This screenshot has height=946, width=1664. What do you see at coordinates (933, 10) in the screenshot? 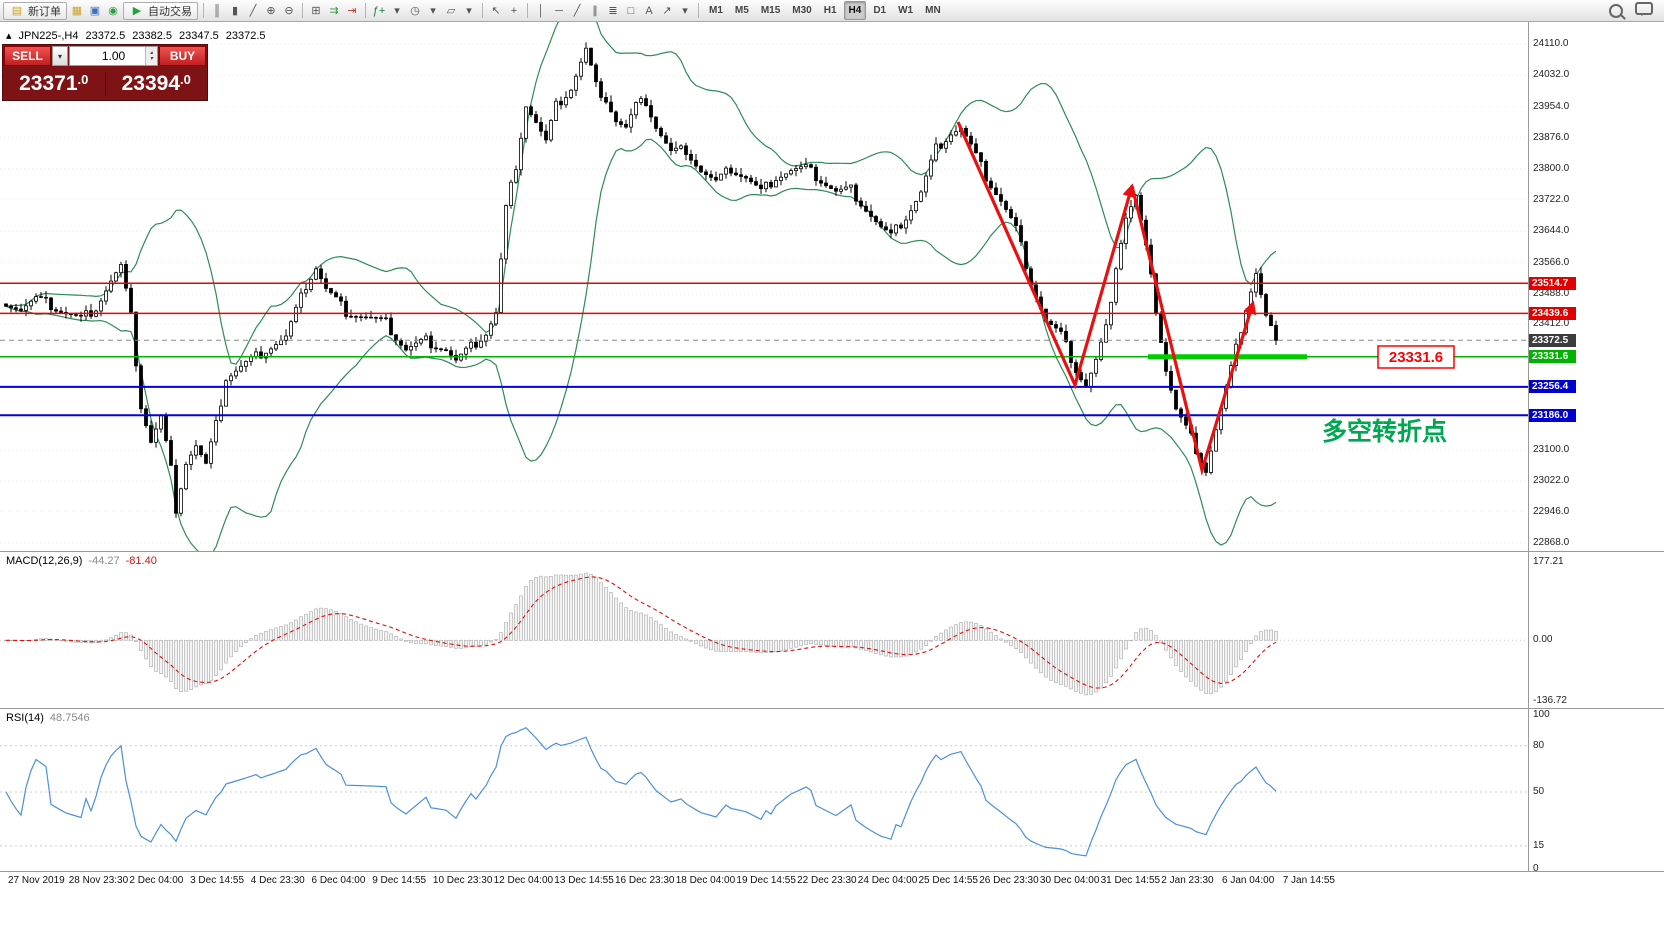
I see `timeframe-mn-button: MN` at bounding box center [933, 10].